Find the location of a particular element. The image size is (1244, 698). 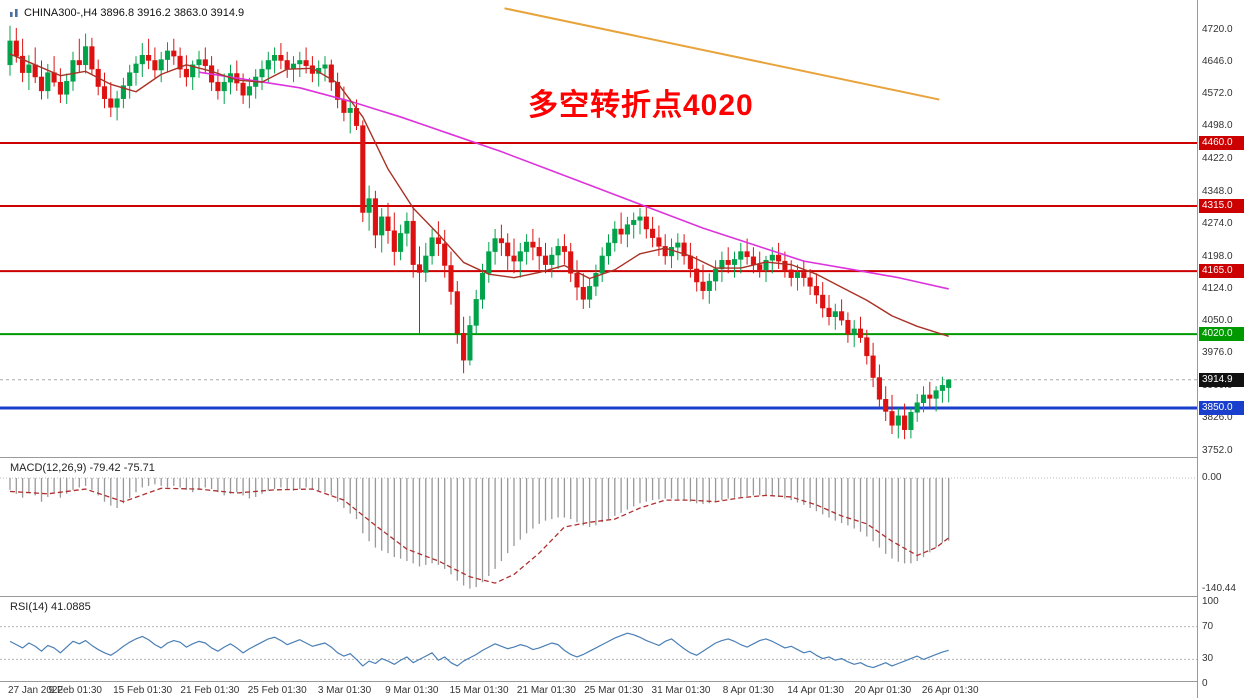

price-tick: 3976.0 is located at coordinates (1217, 353).